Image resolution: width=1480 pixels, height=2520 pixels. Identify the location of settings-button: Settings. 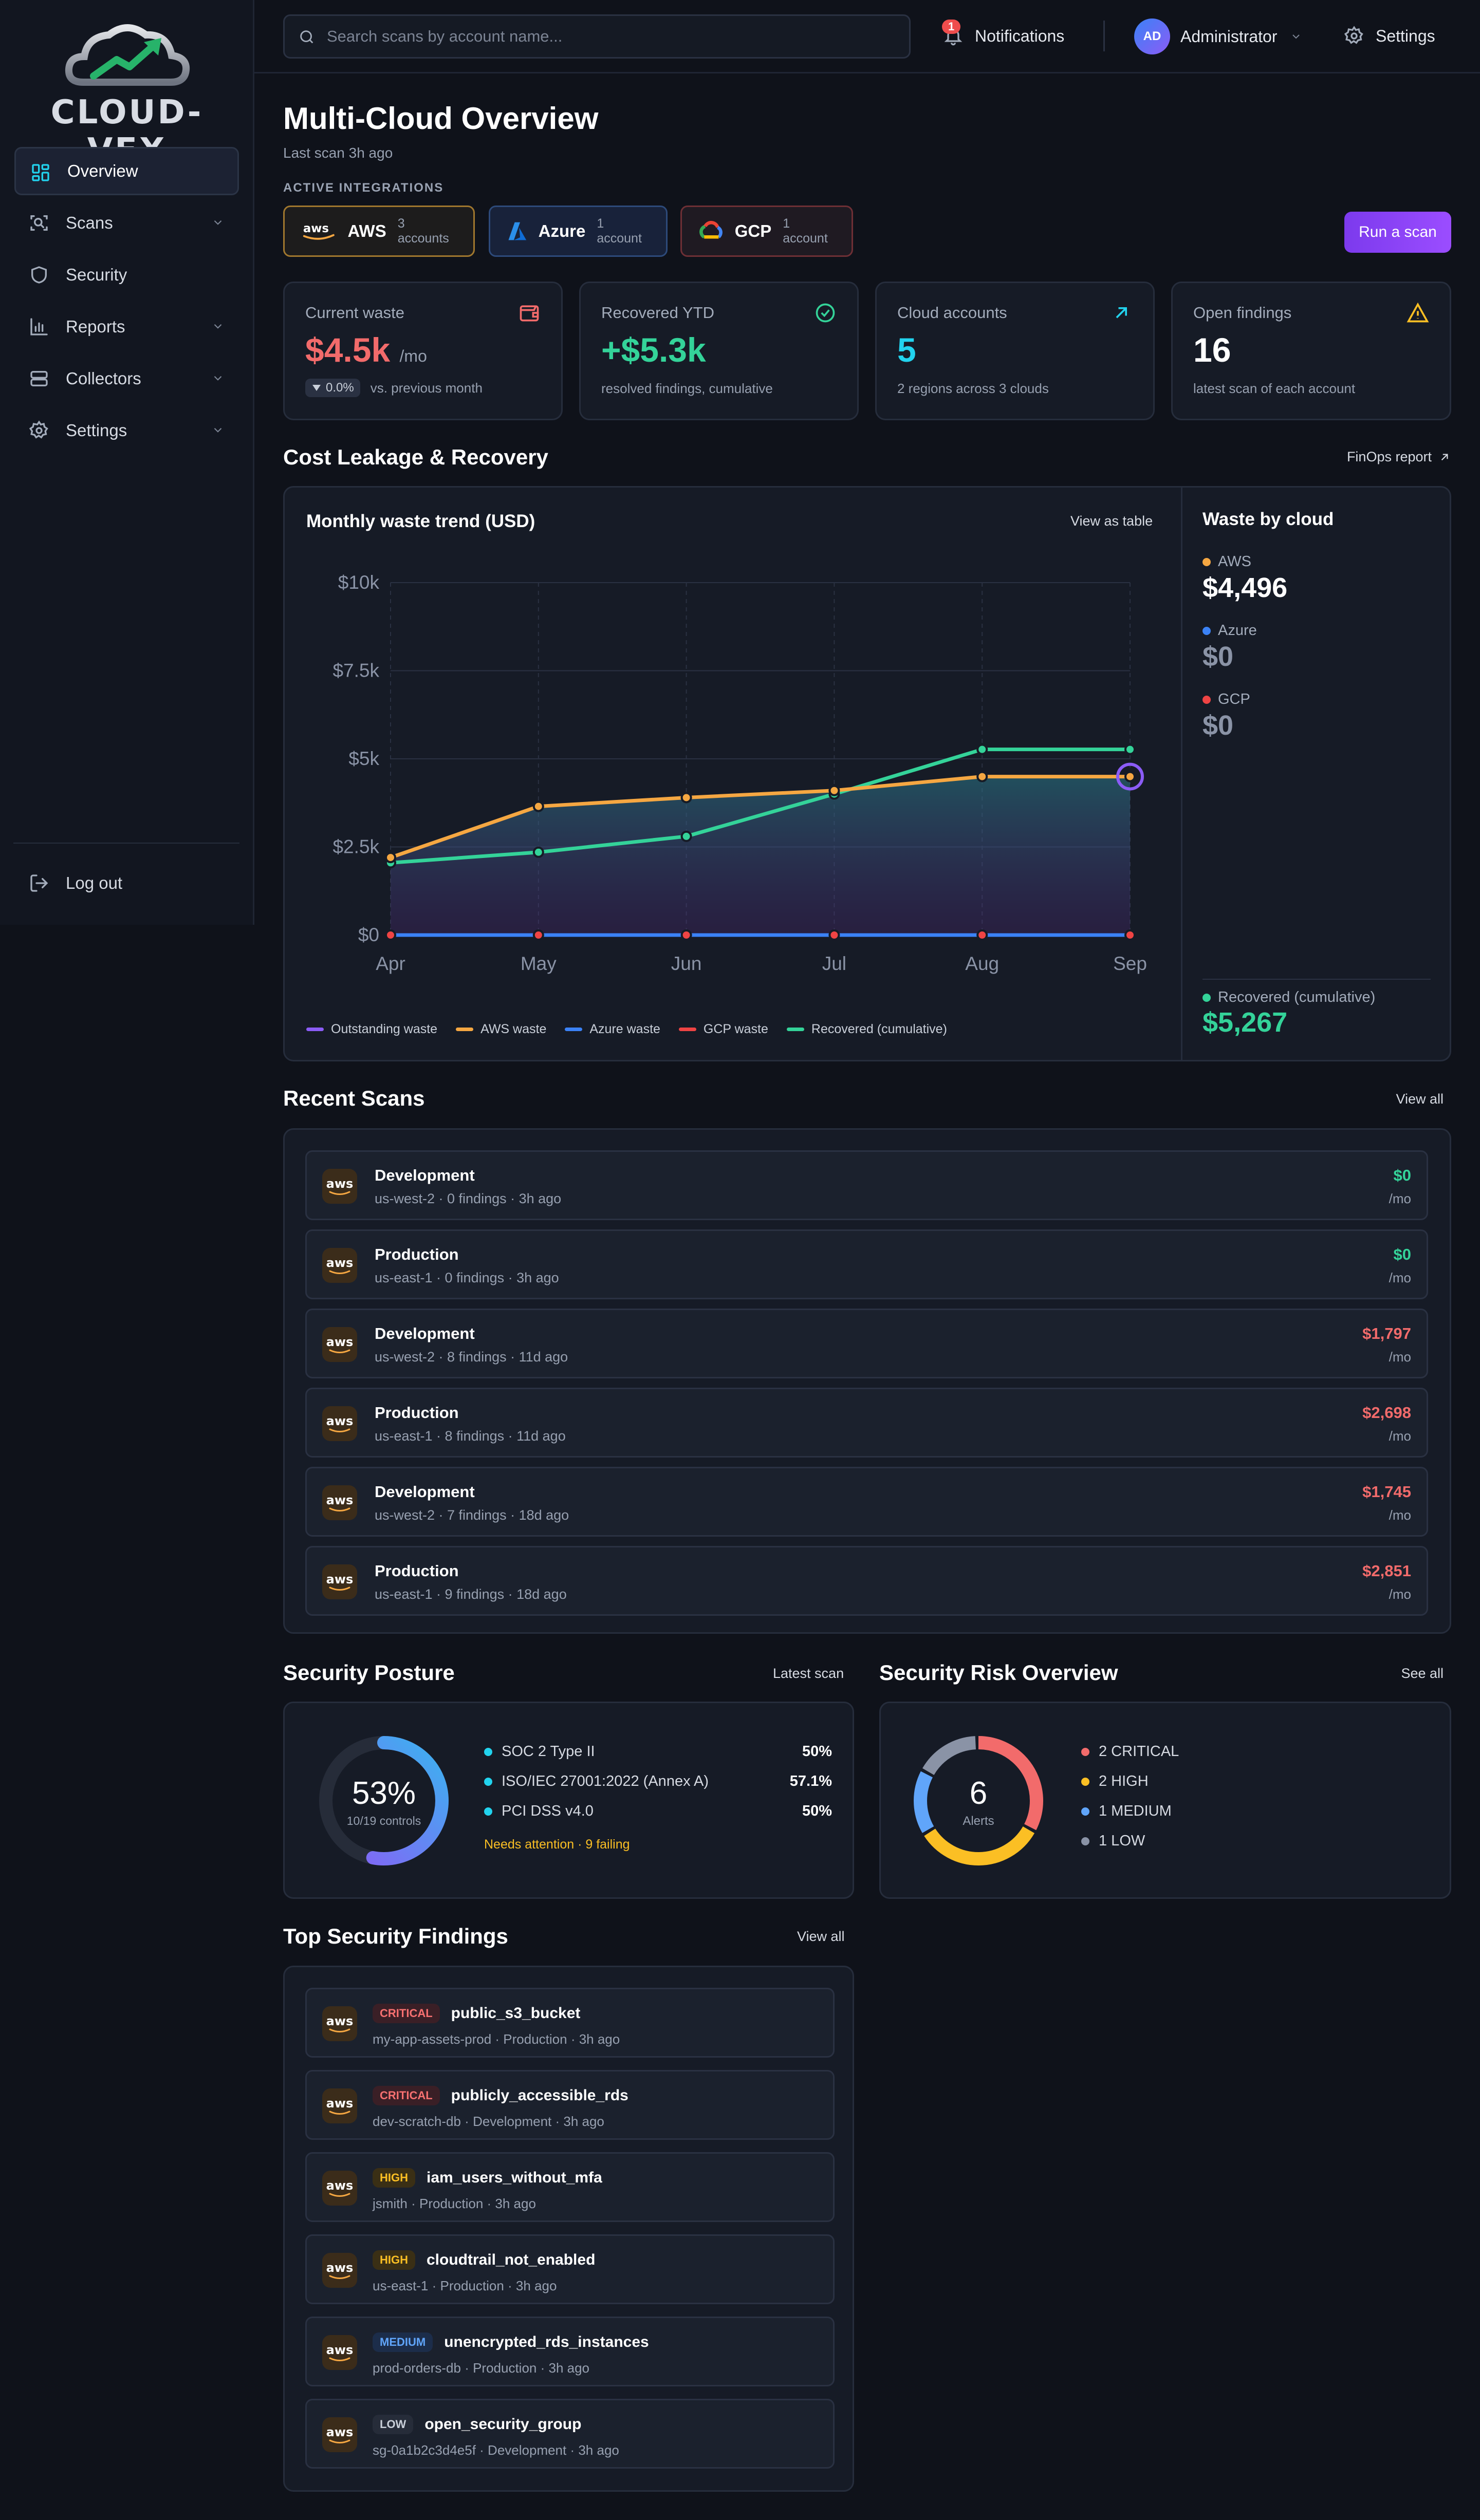
(1389, 36).